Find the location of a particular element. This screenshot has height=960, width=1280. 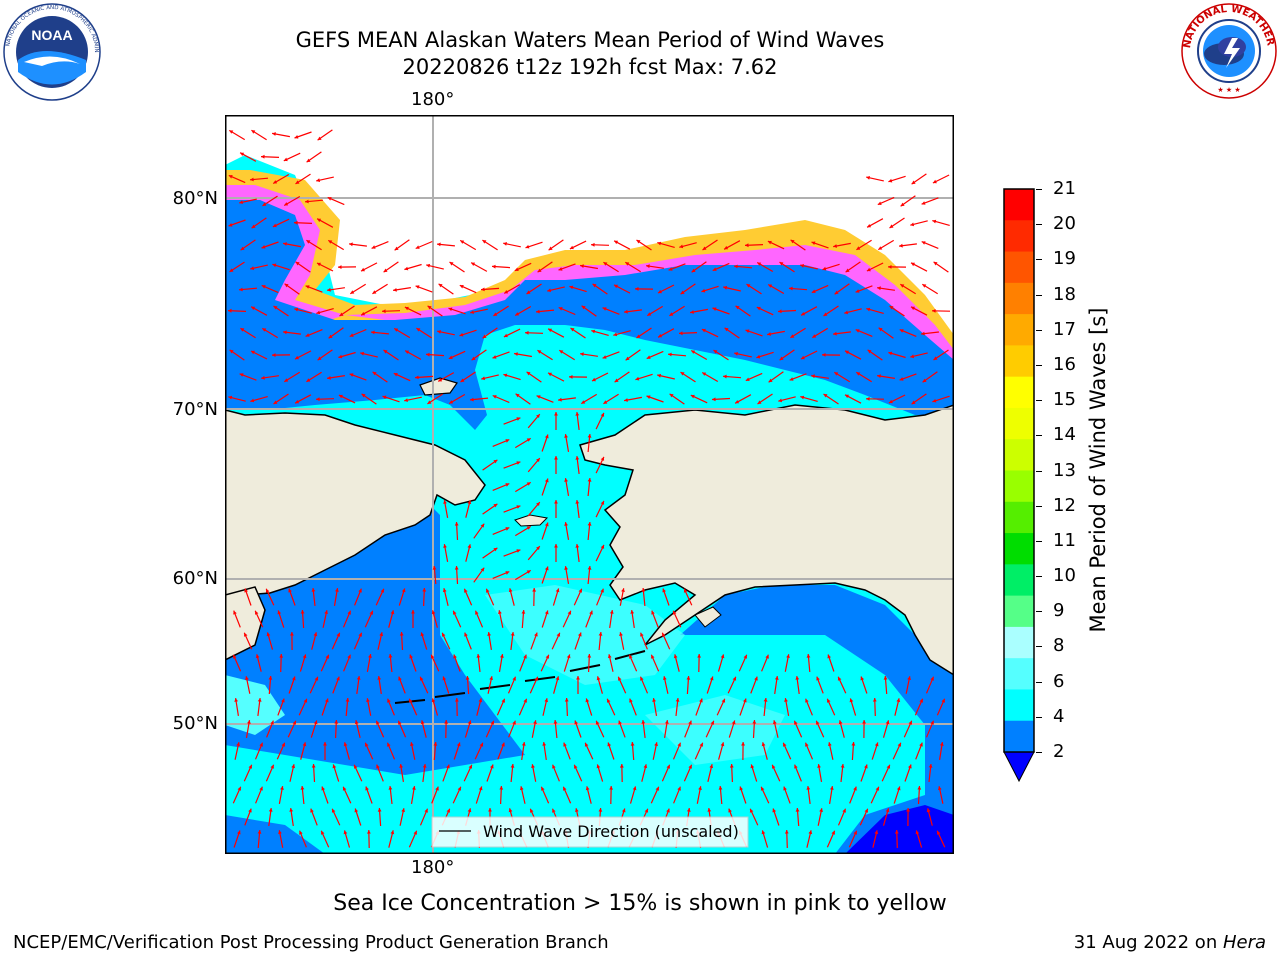

colorbar-tick-label: 4 is located at coordinates (1059, 716).